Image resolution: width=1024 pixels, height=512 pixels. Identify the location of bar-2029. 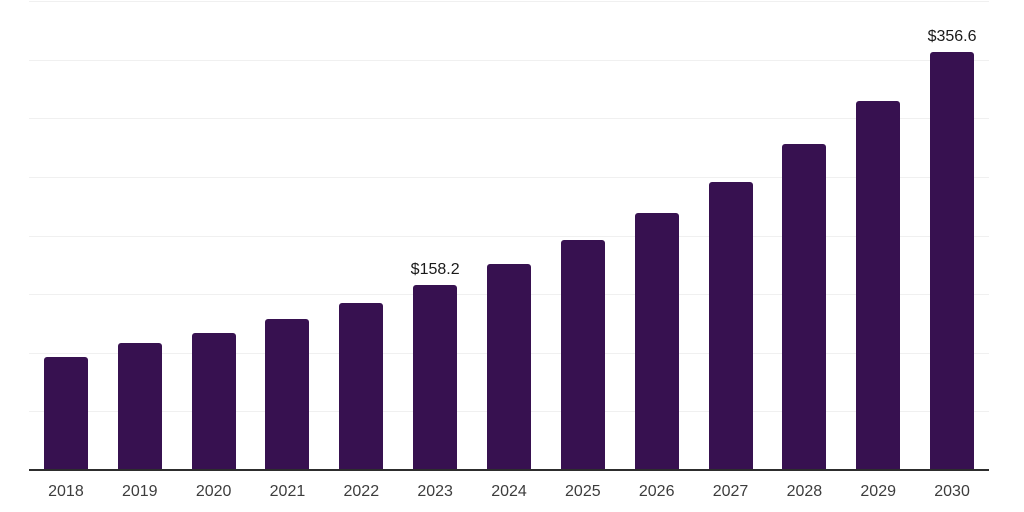
(878, 285).